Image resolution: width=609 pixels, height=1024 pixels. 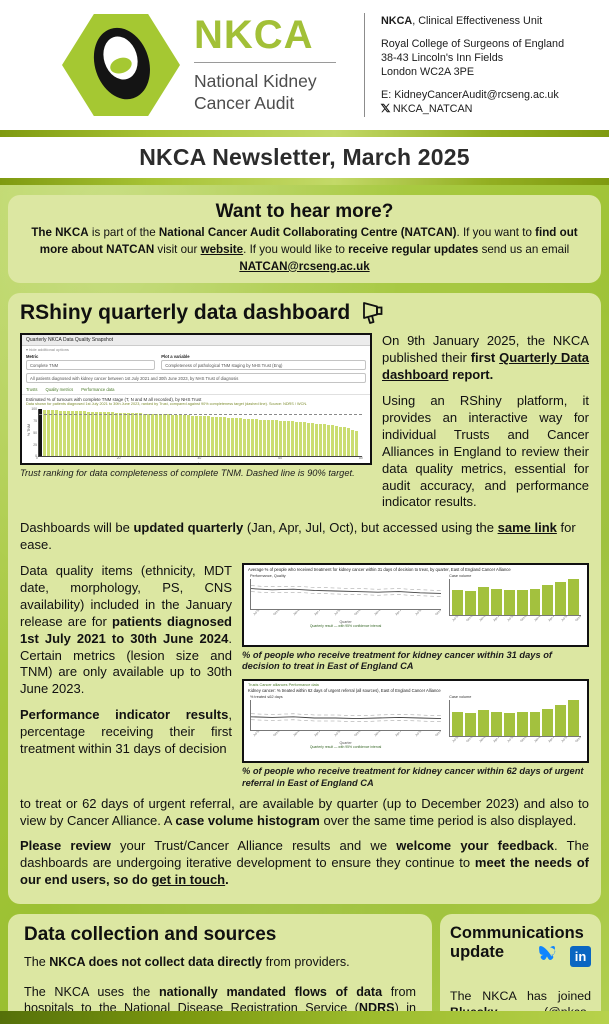 What do you see at coordinates (520, 996) in the screenshot?
I see `text-segment: The NKCA has joined` at bounding box center [520, 996].